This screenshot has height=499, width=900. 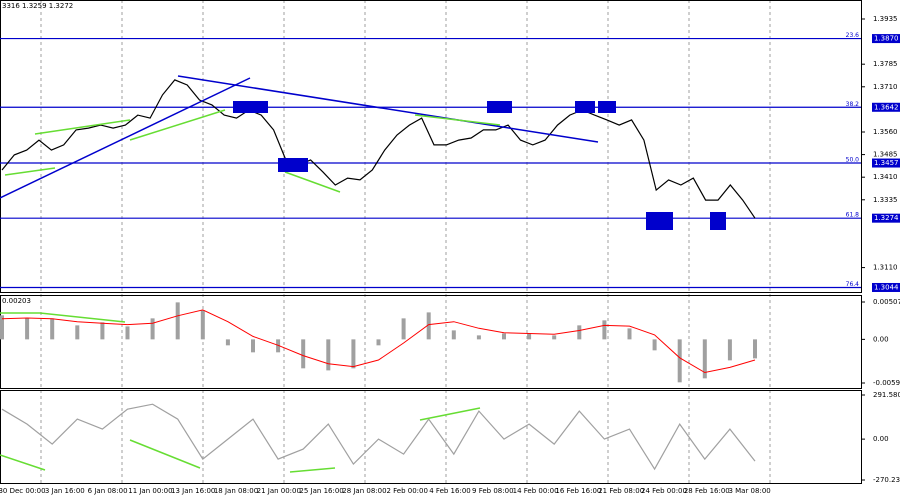 I want to click on panel-title: 0.00203, so click(x=16, y=301).